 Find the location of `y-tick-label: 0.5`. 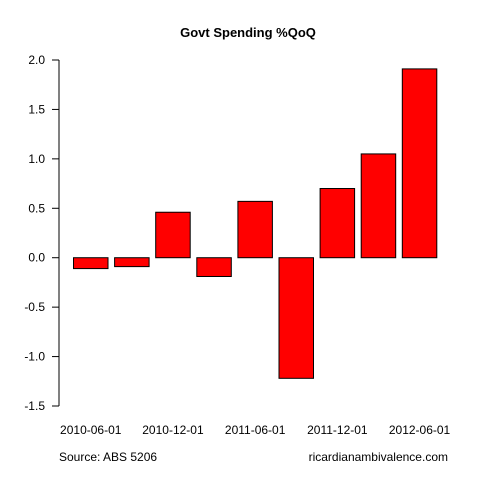

y-tick-label: 0.5 is located at coordinates (36, 208).